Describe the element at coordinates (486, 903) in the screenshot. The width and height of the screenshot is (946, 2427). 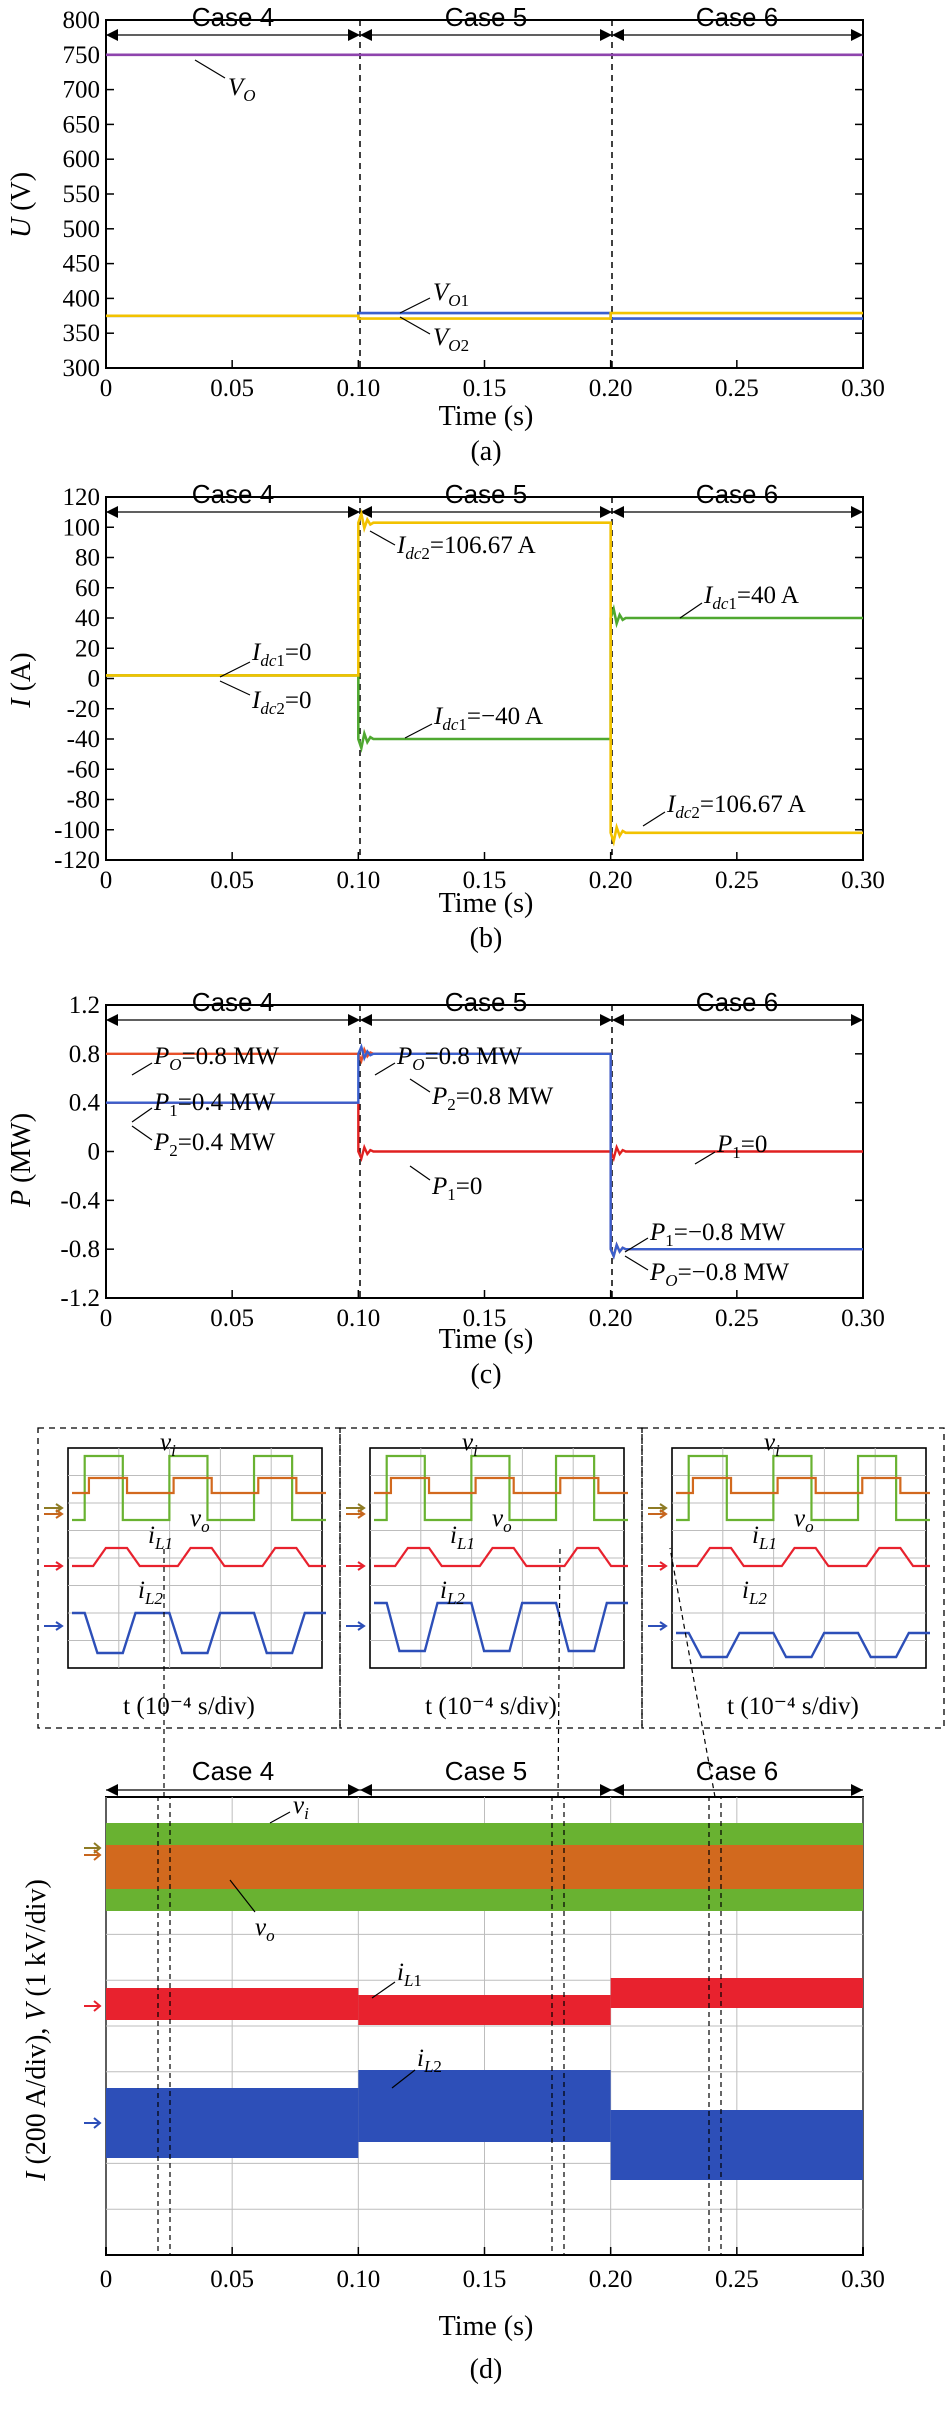
I see `xlabel-b: Time (s)` at that location.